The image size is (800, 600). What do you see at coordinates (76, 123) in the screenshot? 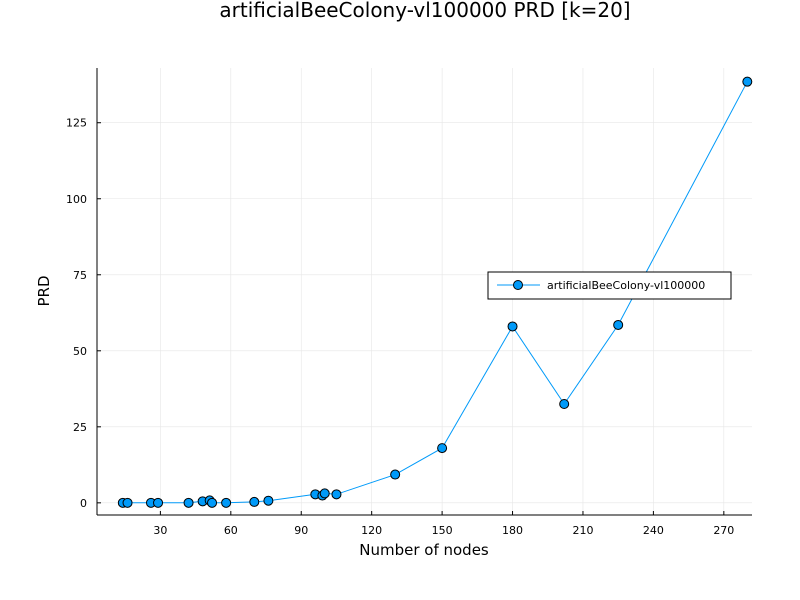
I see `y-tick-label: 125` at bounding box center [76, 123].